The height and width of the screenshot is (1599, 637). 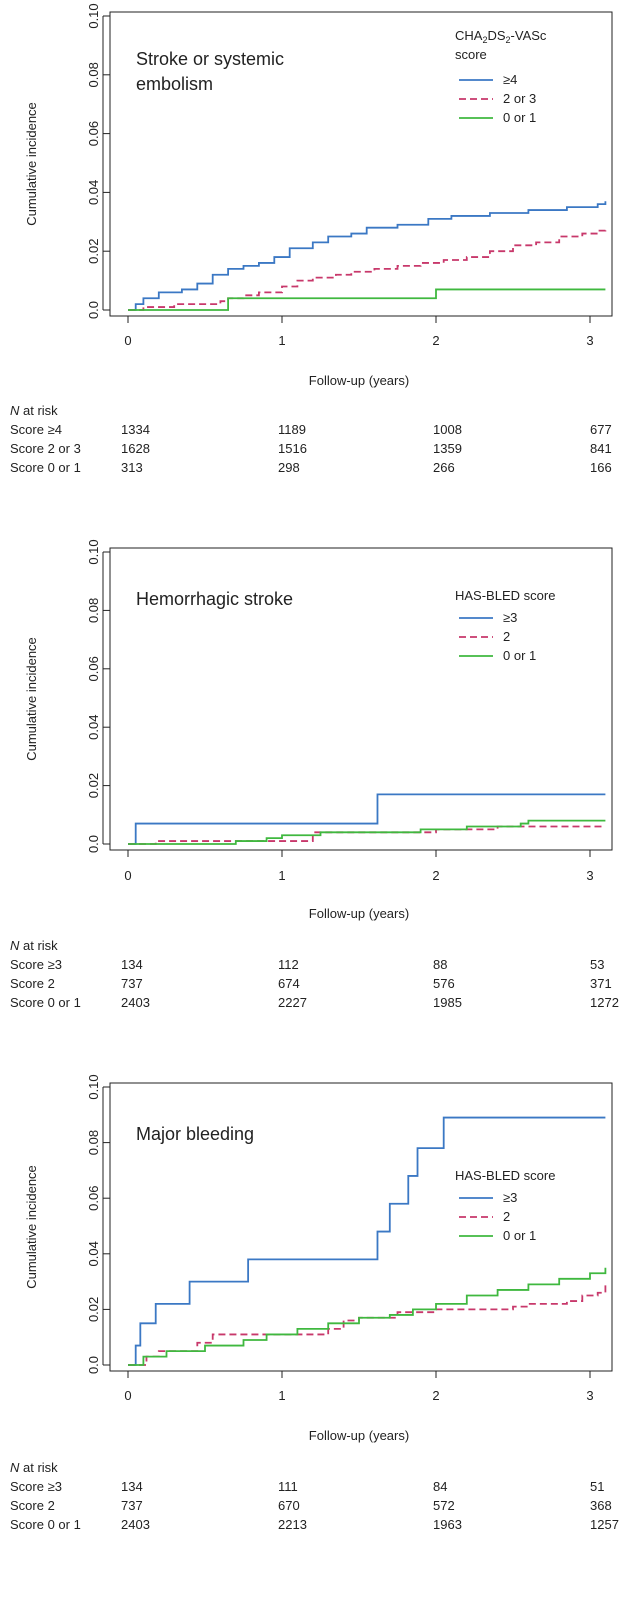 What do you see at coordinates (292, 429) in the screenshot?
I see `risk-table-cell: 1189` at bounding box center [292, 429].